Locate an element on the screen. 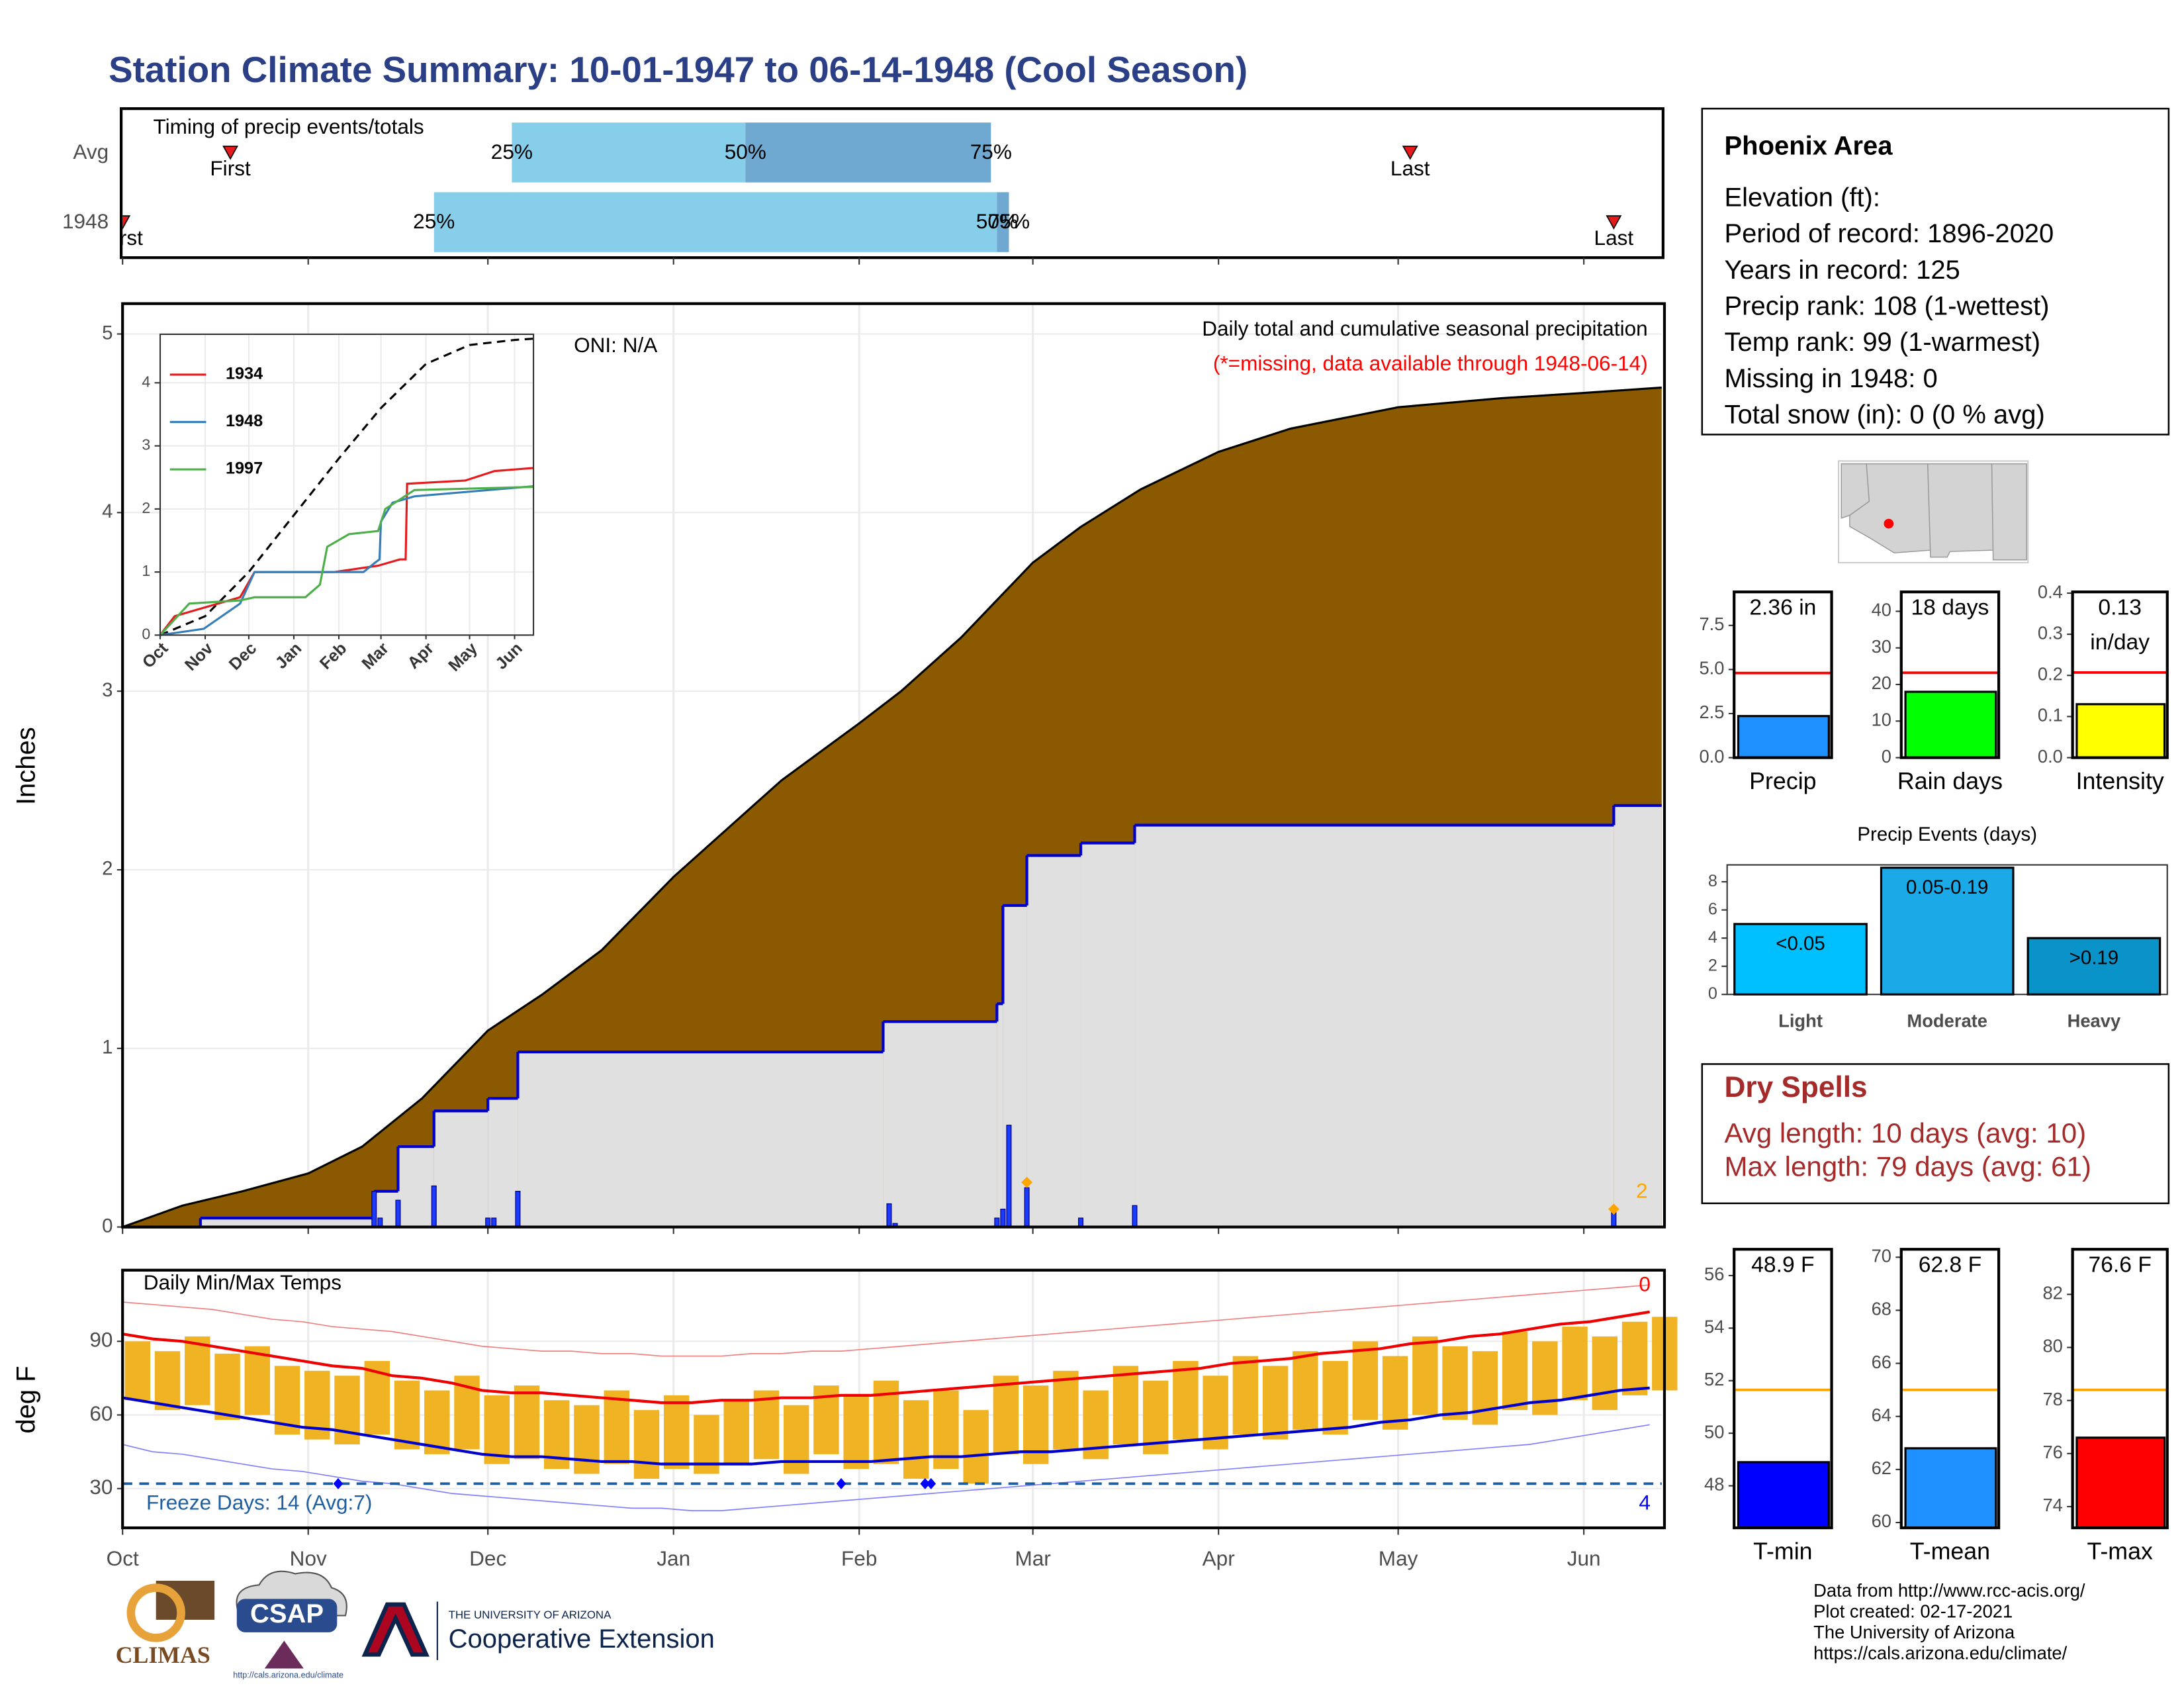  category-label: Heavy is located at coordinates (2094, 1021).